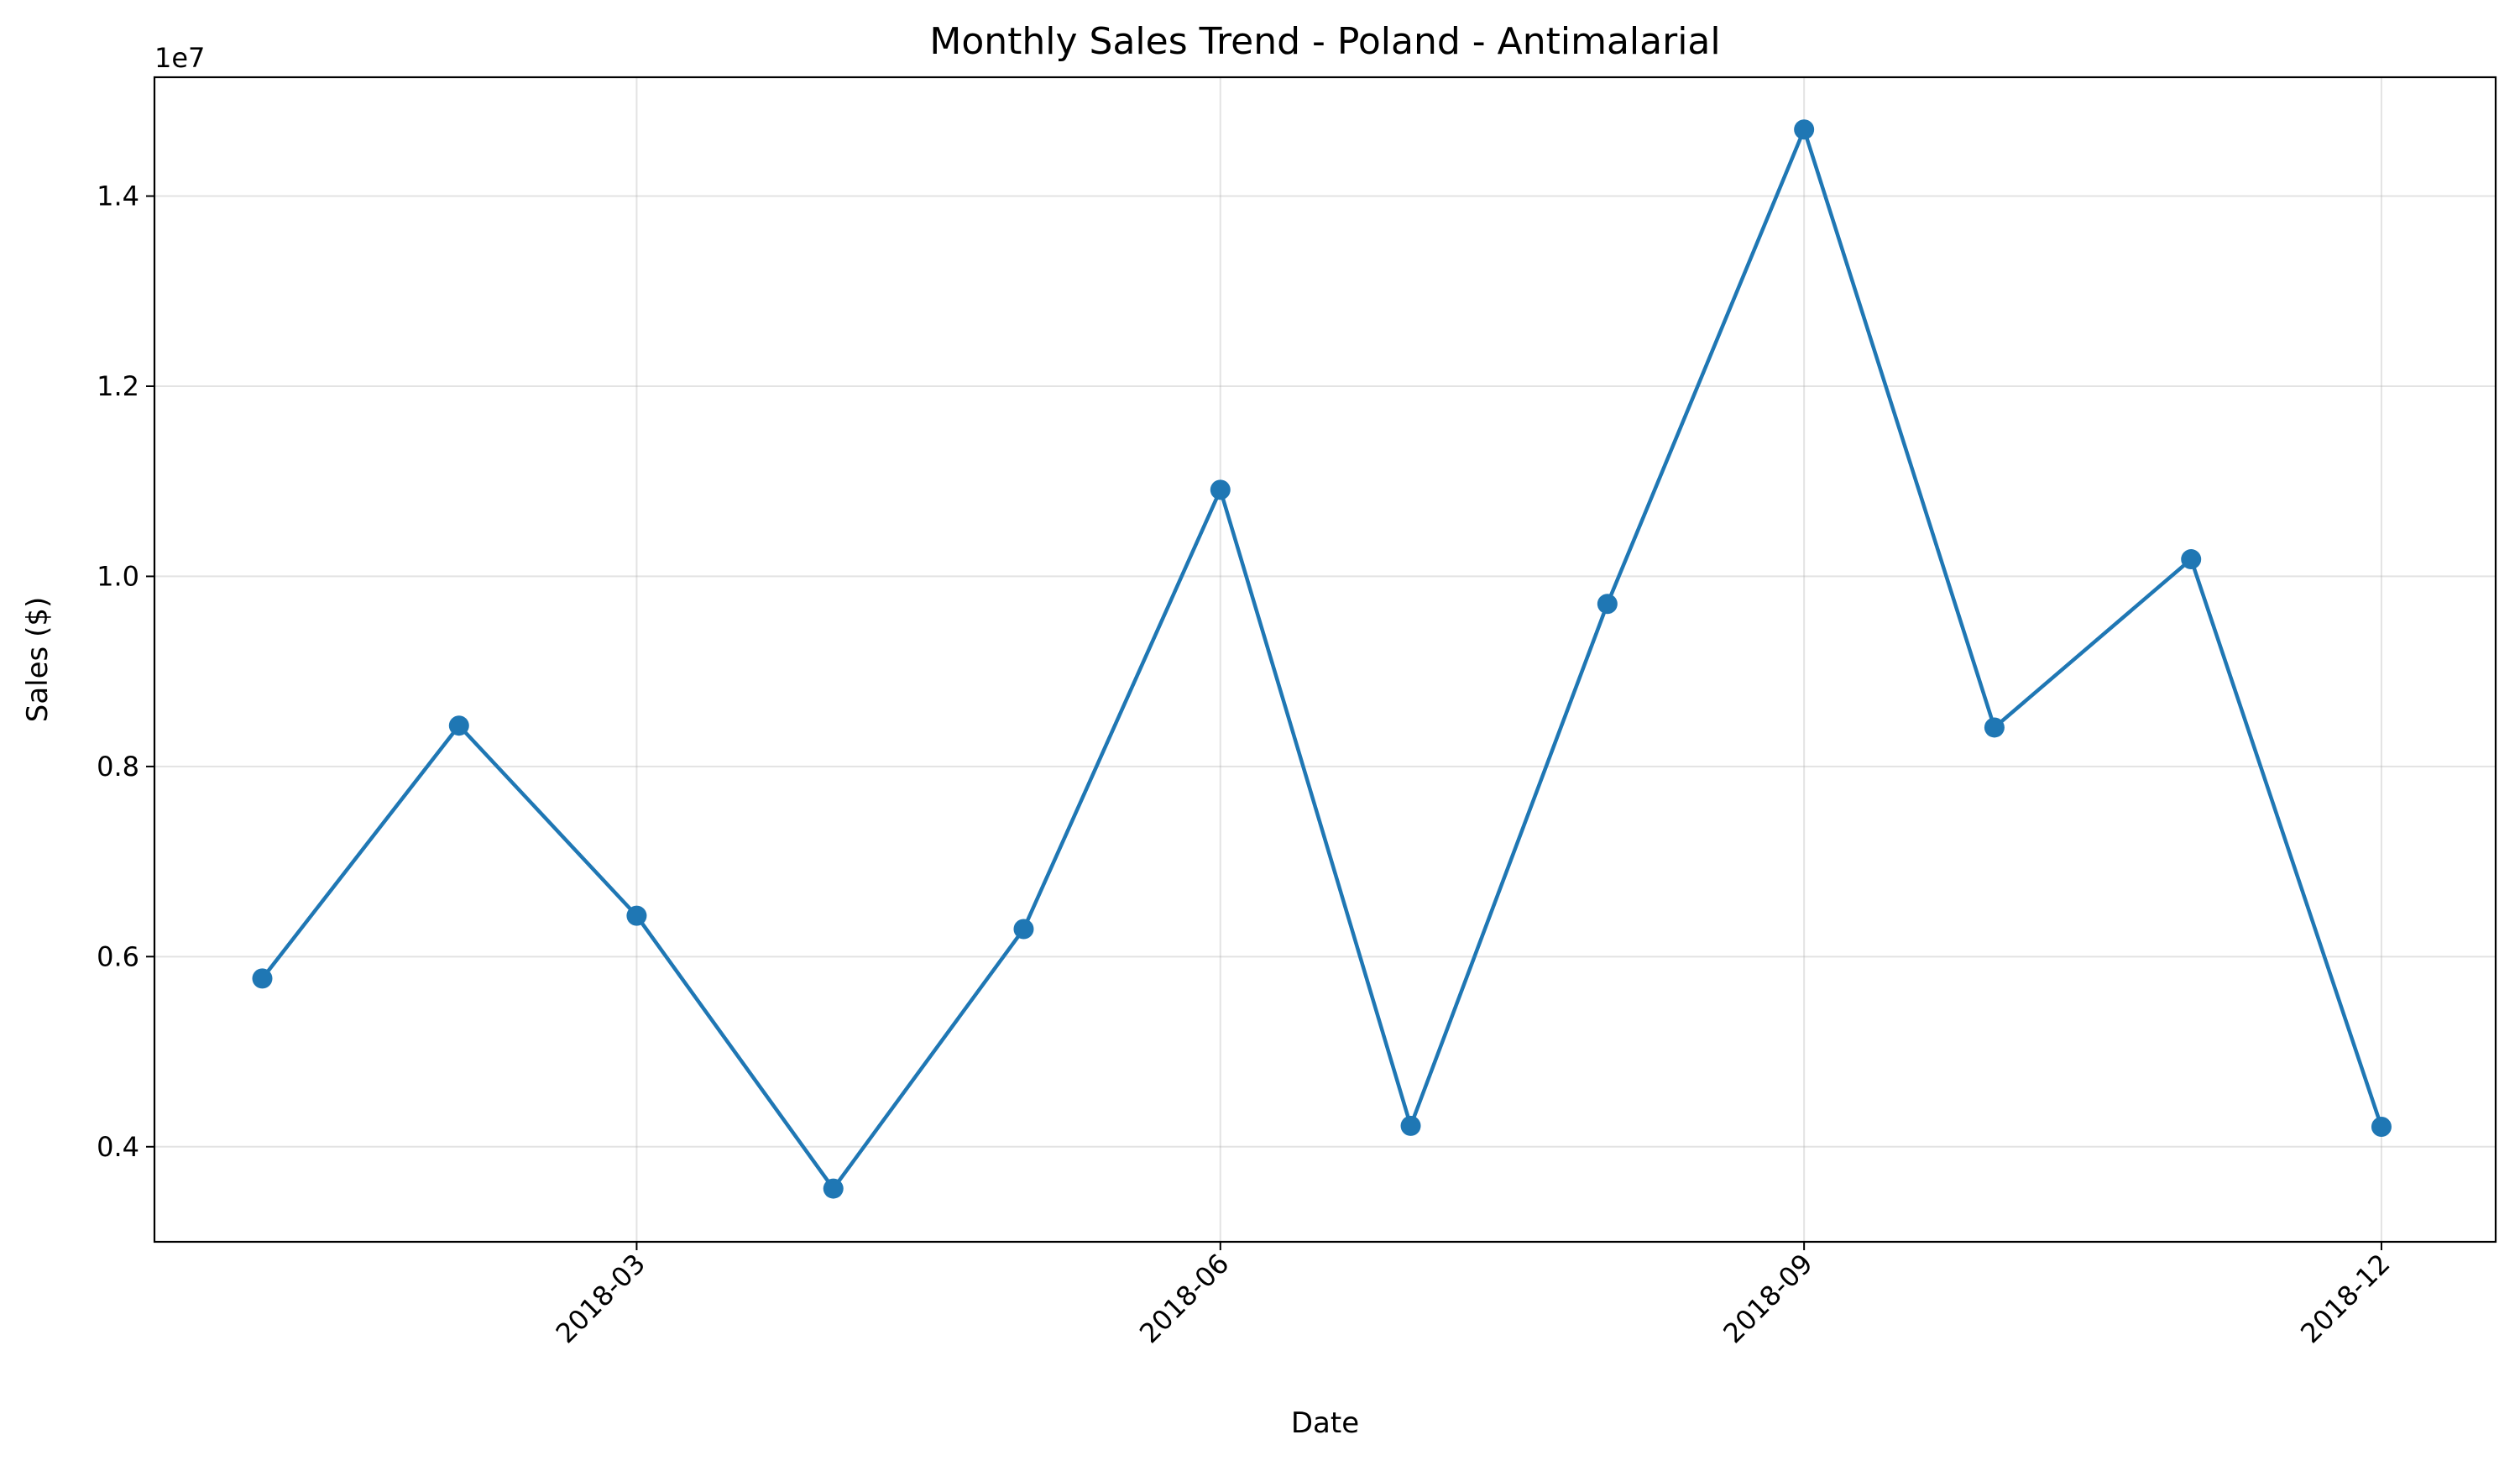 This screenshot has width=2520, height=1466. Describe the element at coordinates (118, 576) in the screenshot. I see `y-tick-label: 1.0` at that location.